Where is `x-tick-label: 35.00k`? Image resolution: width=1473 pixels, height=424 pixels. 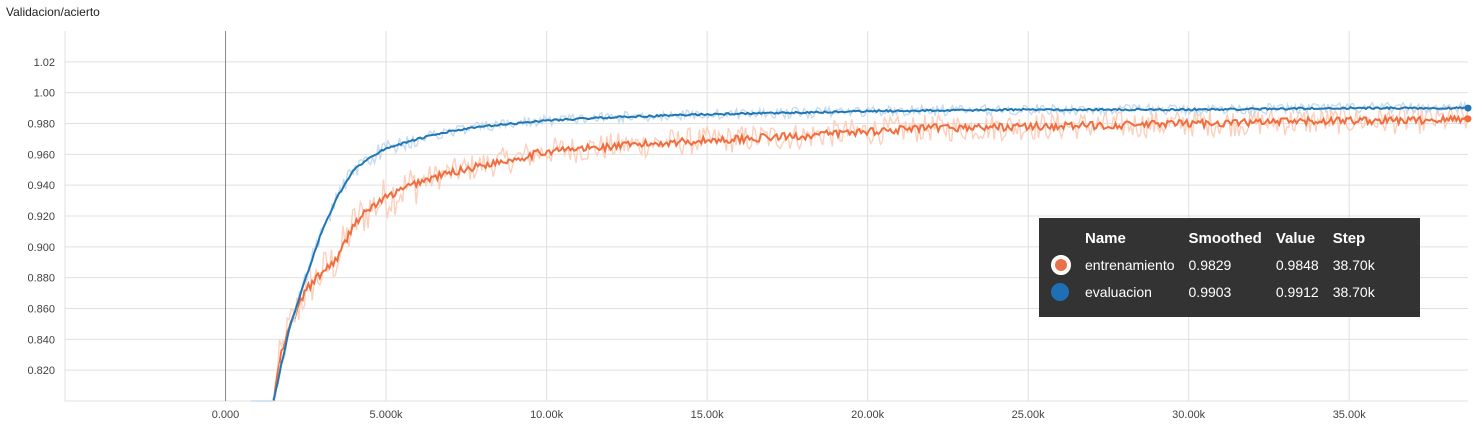 x-tick-label: 35.00k is located at coordinates (1350, 415).